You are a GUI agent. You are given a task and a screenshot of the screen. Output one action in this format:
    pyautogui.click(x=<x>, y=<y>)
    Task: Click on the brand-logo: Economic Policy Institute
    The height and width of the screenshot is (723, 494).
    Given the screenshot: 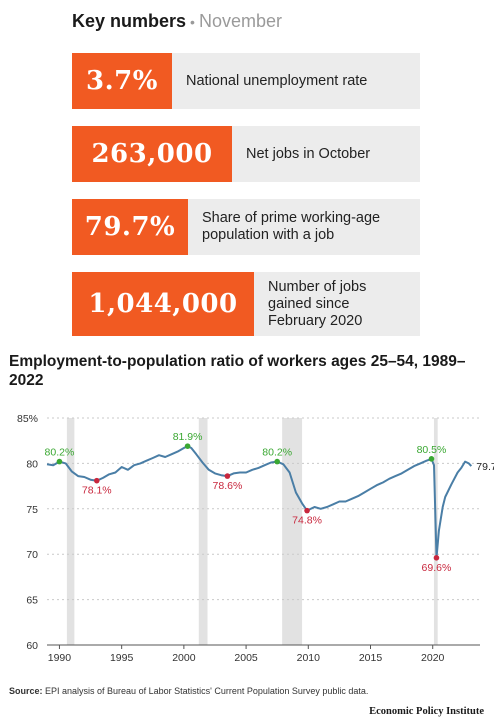 What is the action you would take?
    pyautogui.click(x=426, y=711)
    